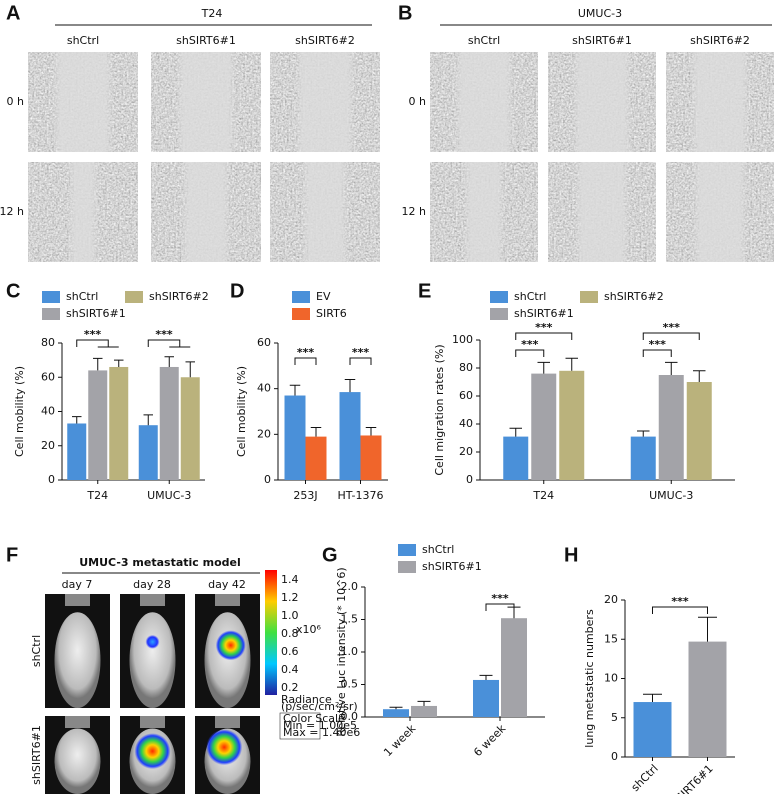 The image size is (778, 794). Describe the element at coordinates (271, 632) in the screenshot. I see `colorbar` at that location.